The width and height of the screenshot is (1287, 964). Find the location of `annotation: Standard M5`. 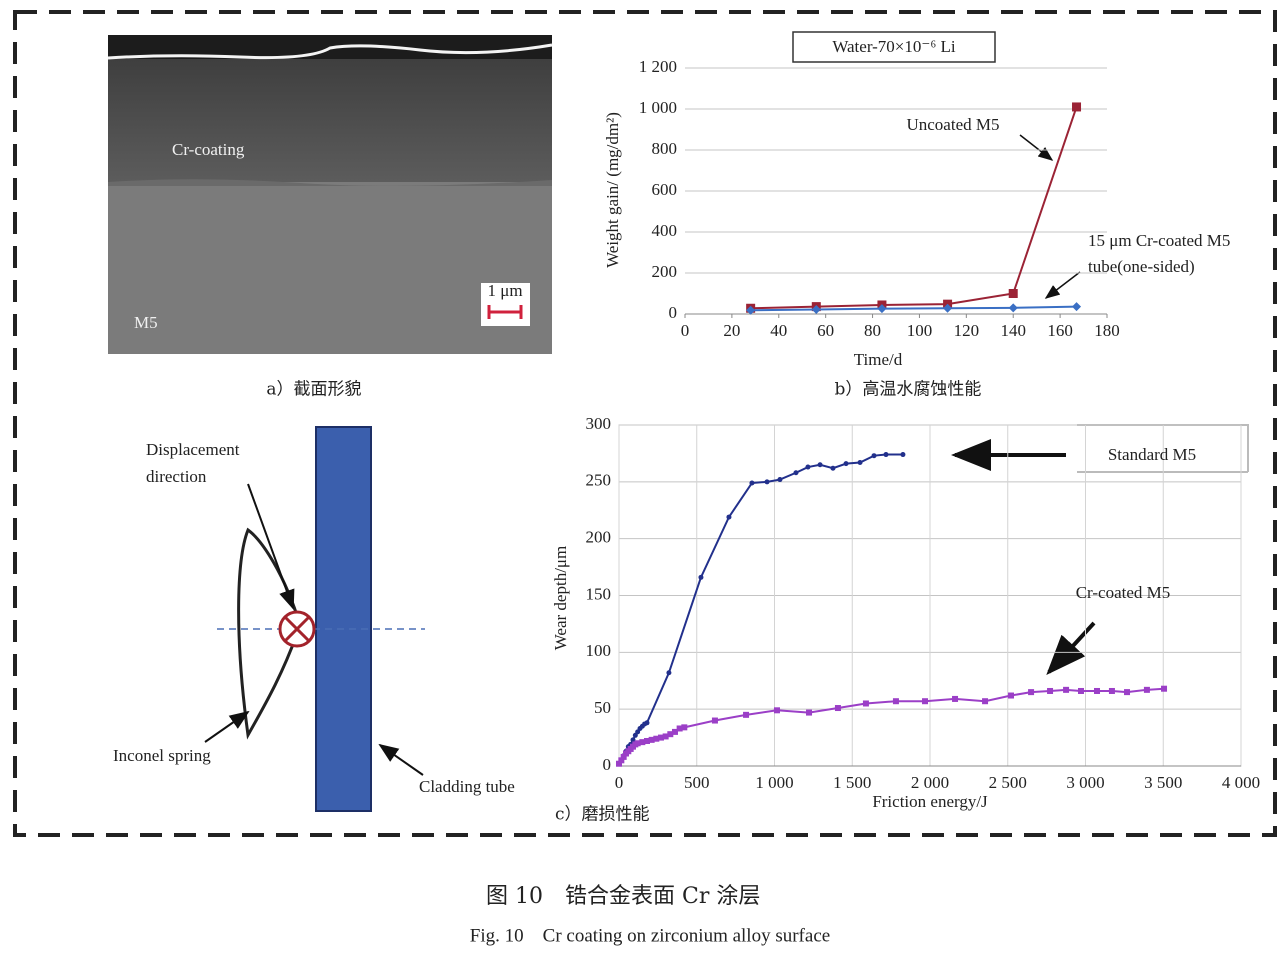

annotation: Standard M5 is located at coordinates (1152, 454).